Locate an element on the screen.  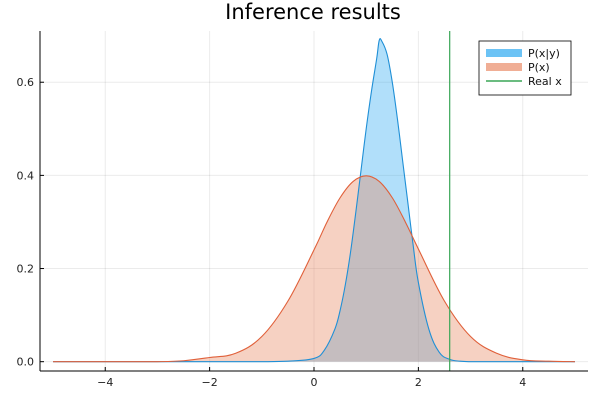
x-tick-label: 2 is located at coordinates (418, 382).